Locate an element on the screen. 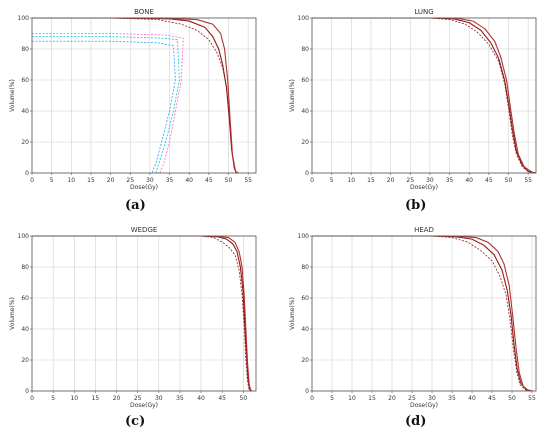 The height and width of the screenshot is (434, 550). chart-title: LUNG is located at coordinates (423, 12).